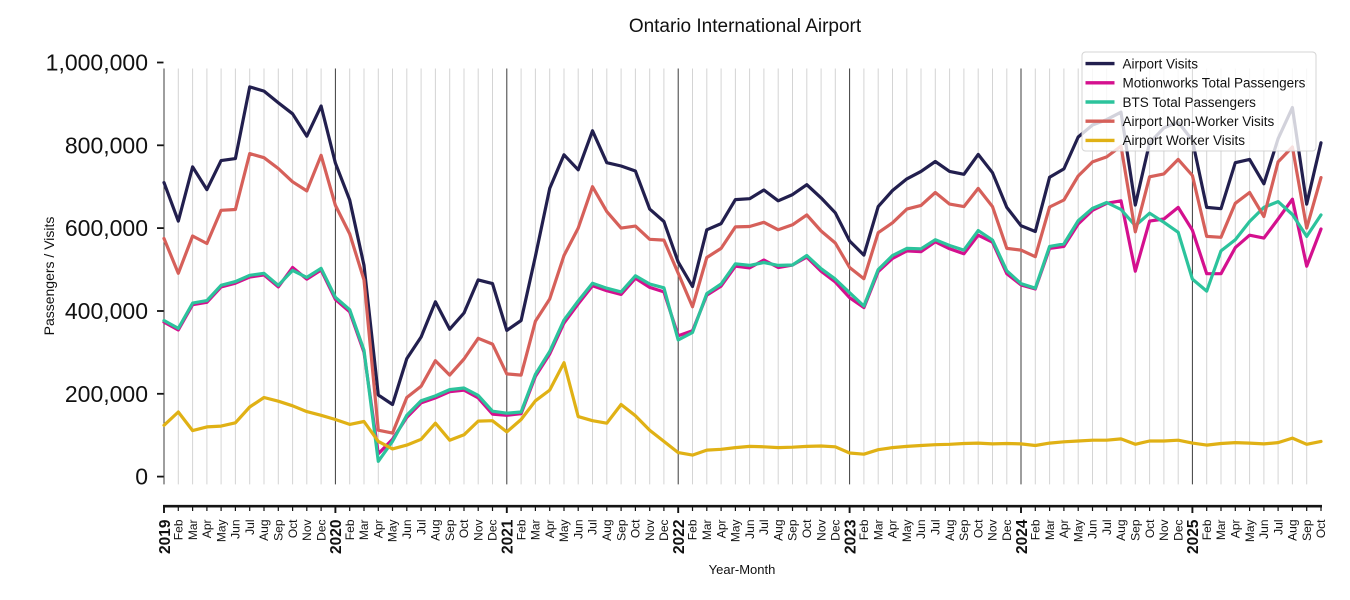  What do you see at coordinates (508, 536) in the screenshot?
I see `svg-text: 2021` at bounding box center [508, 536].